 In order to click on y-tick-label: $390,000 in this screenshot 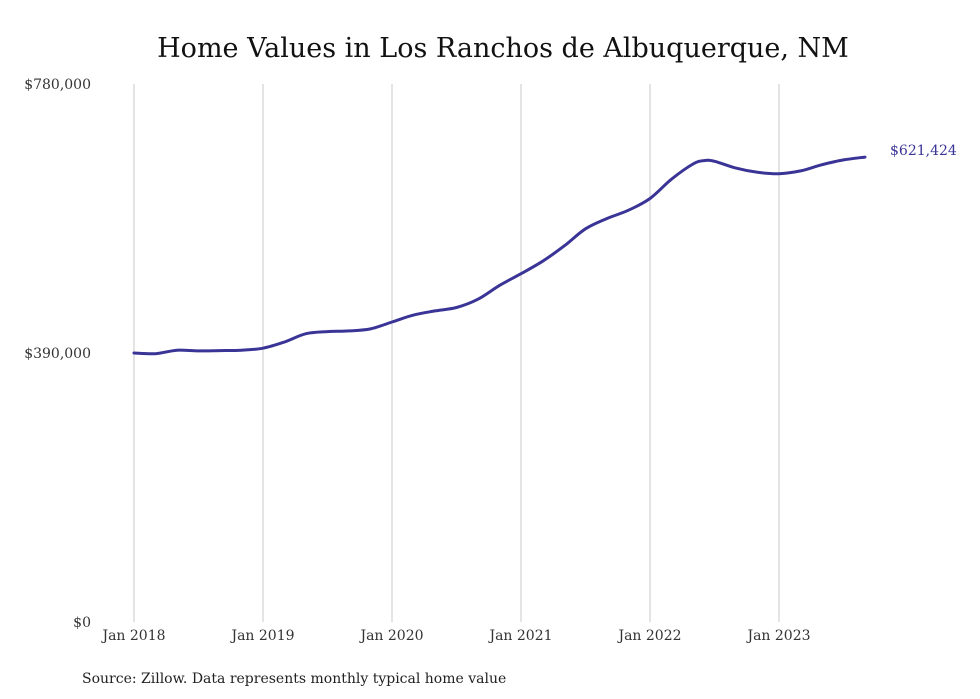, I will do `click(57, 354)`.